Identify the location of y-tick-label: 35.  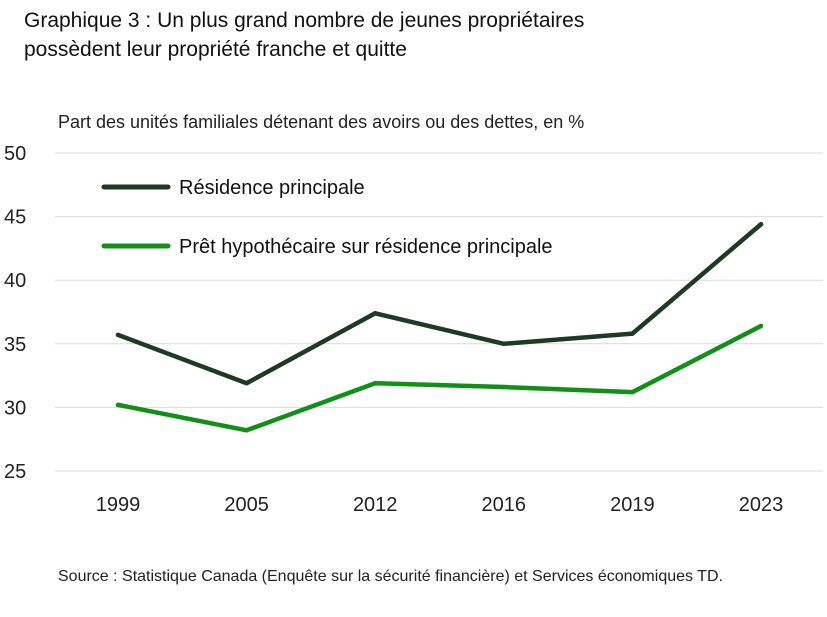
(15, 345).